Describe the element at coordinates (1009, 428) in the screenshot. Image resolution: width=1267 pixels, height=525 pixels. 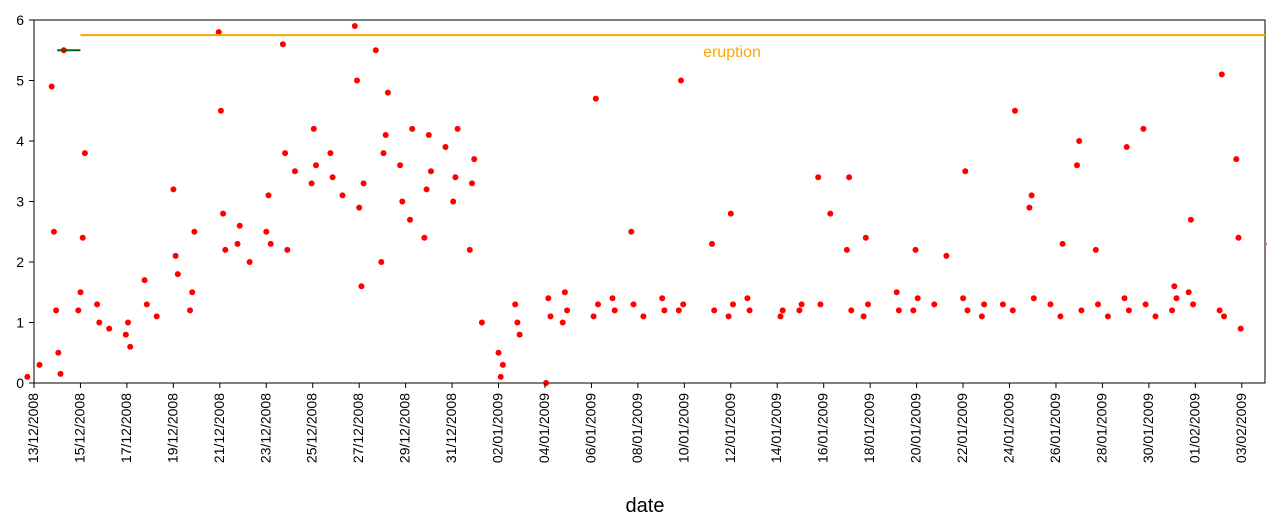
I see `x-tick-label: 24/01/2009` at that location.